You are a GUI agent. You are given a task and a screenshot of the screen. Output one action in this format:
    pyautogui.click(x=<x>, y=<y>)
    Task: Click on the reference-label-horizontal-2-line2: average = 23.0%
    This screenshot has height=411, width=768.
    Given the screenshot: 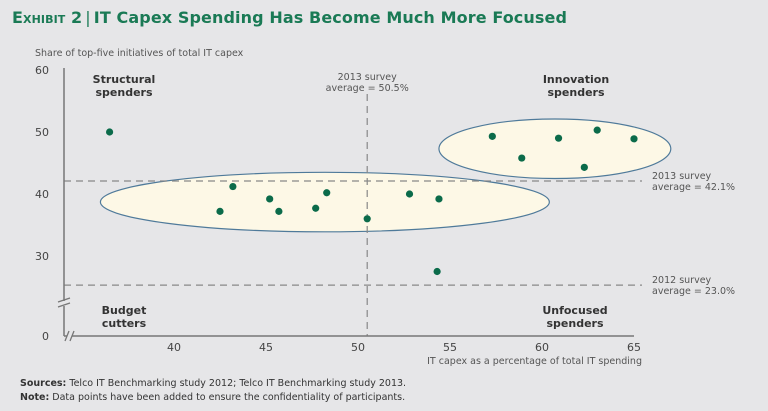 What is the action you would take?
    pyautogui.click(x=693, y=291)
    